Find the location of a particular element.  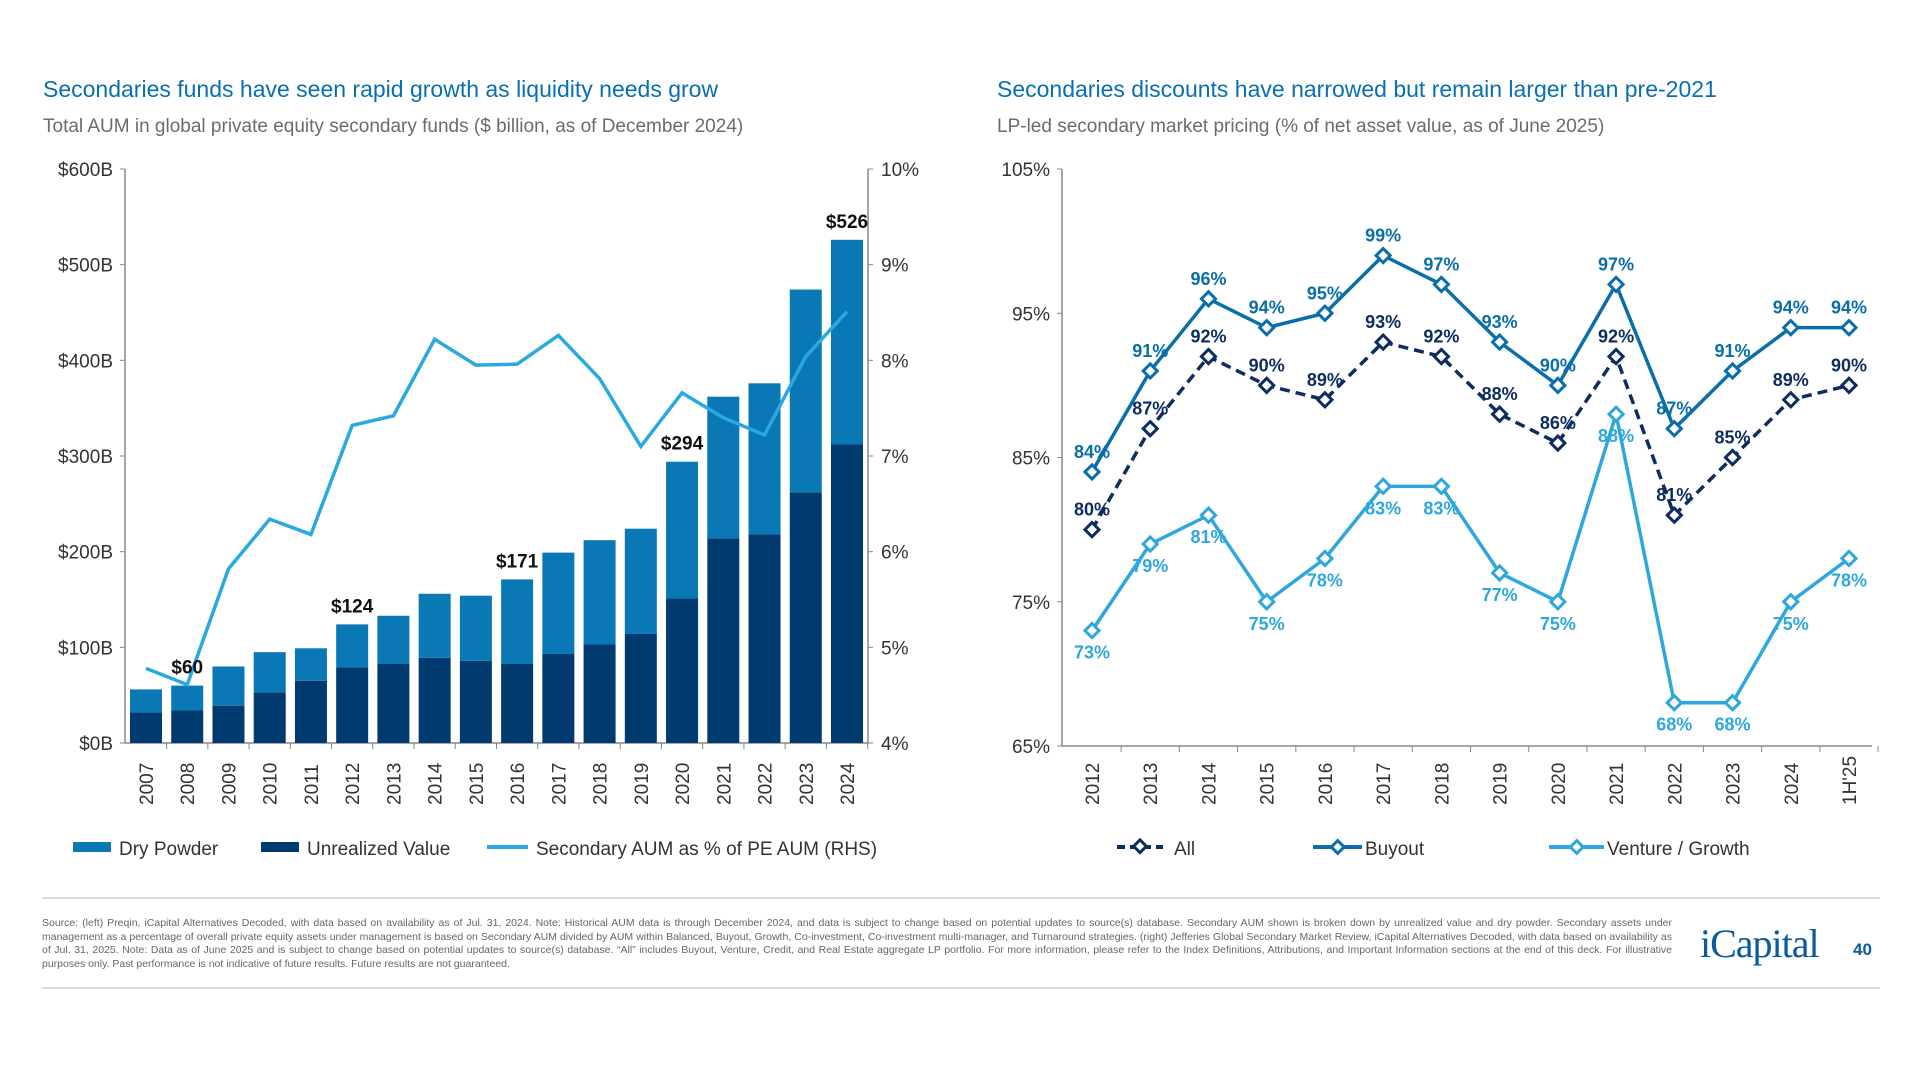

data-label-buyout: 95% is located at coordinates (1325, 293).